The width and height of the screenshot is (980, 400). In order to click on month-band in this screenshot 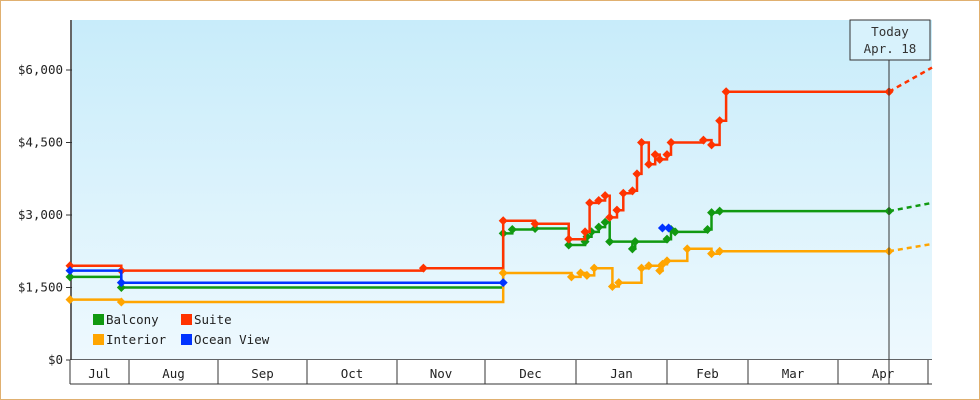, I will do `click(501, 372)`.